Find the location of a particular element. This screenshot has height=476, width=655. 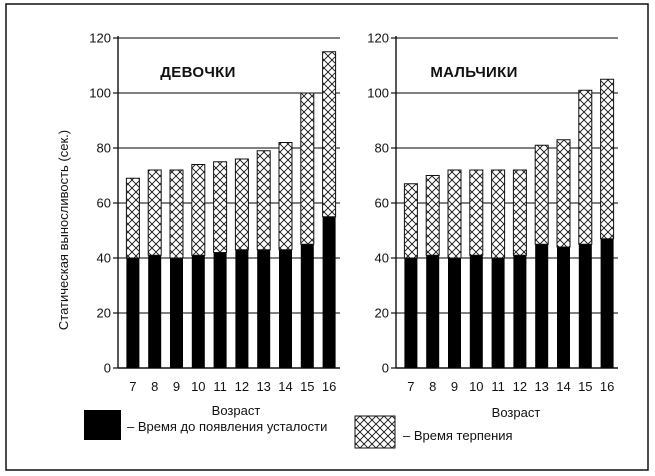

boys-x-tick-label: 10 is located at coordinates (476, 386).